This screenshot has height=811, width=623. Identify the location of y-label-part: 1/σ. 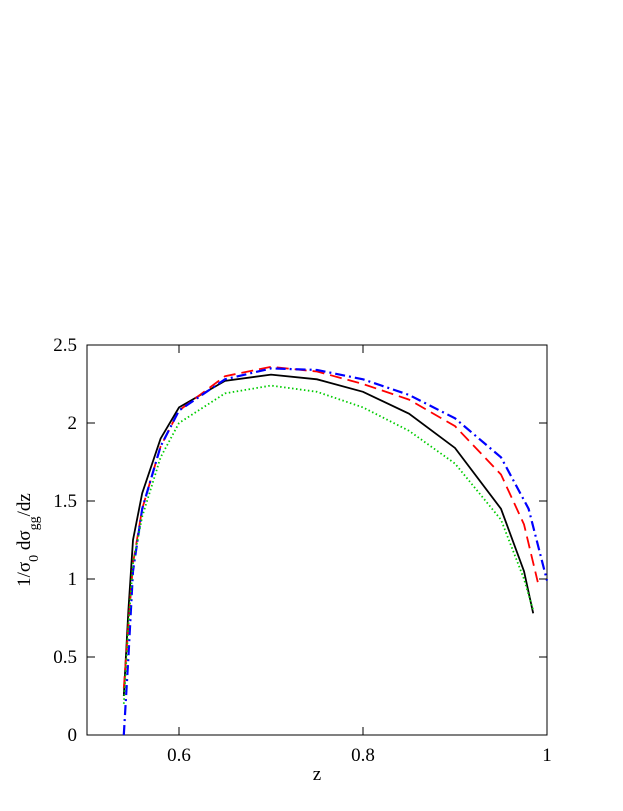
(24, 574).